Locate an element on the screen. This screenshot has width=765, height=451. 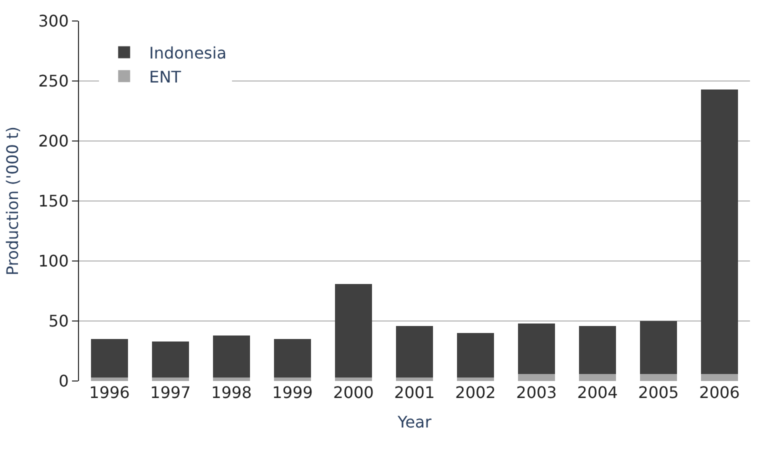
x-tick-label: 2001 is located at coordinates (414, 392).